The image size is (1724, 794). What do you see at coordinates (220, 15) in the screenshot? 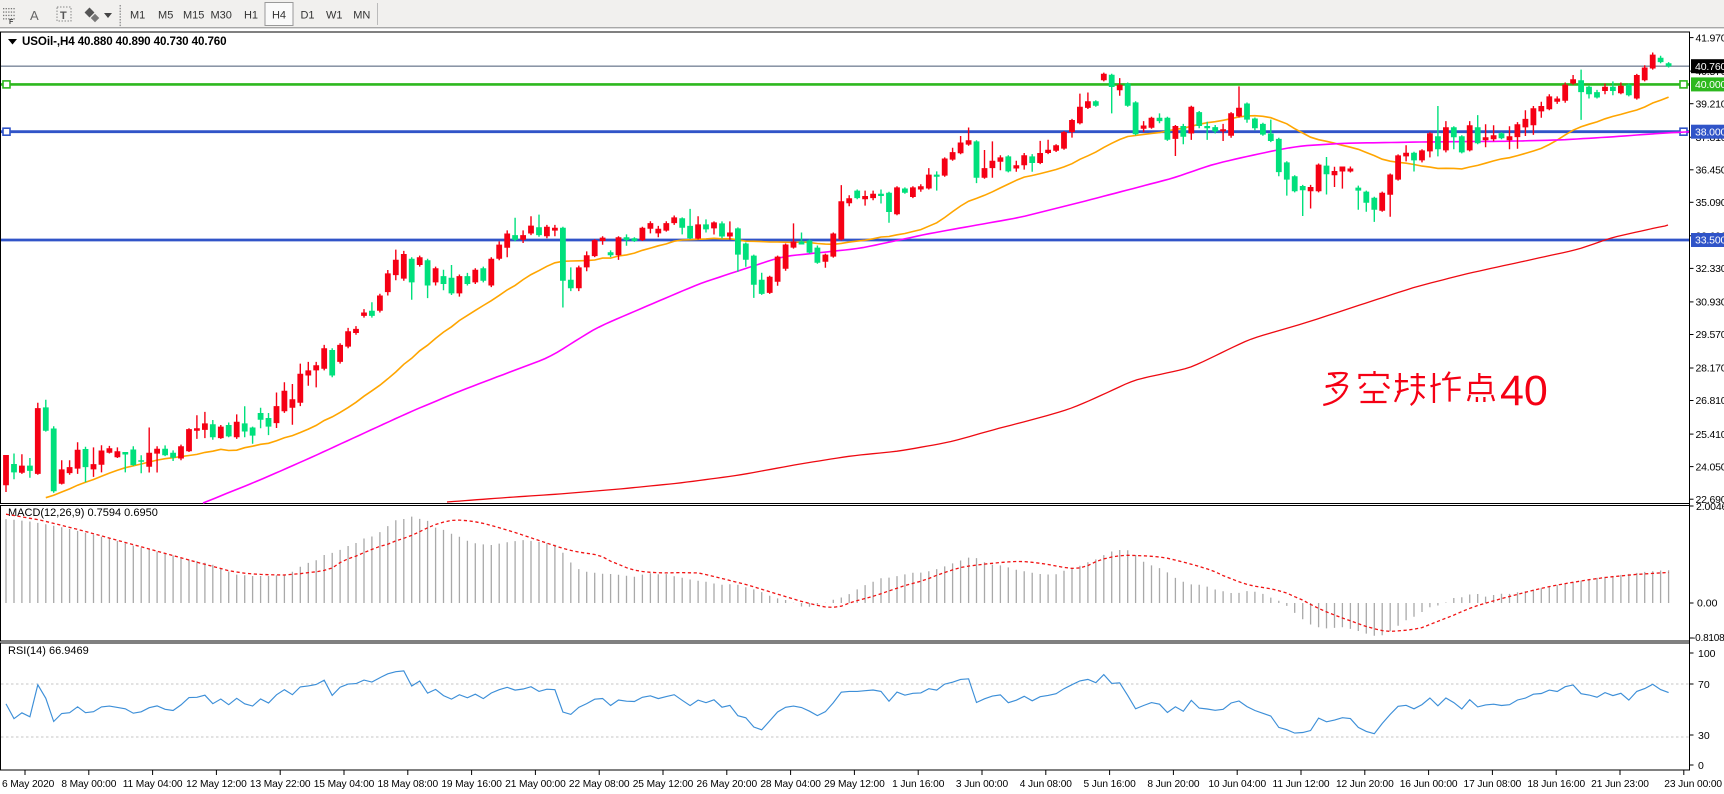
I see `svg-text: M30` at bounding box center [220, 15].